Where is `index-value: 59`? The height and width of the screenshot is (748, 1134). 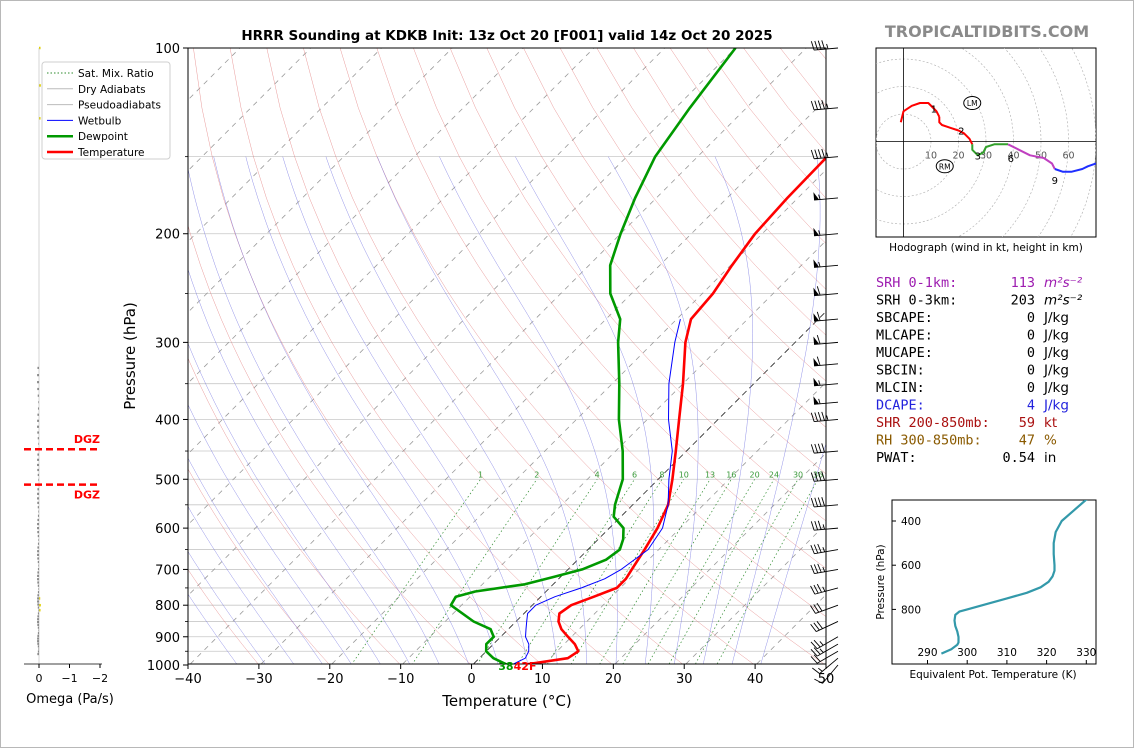 index-value: 59 is located at coordinates (1027, 423).